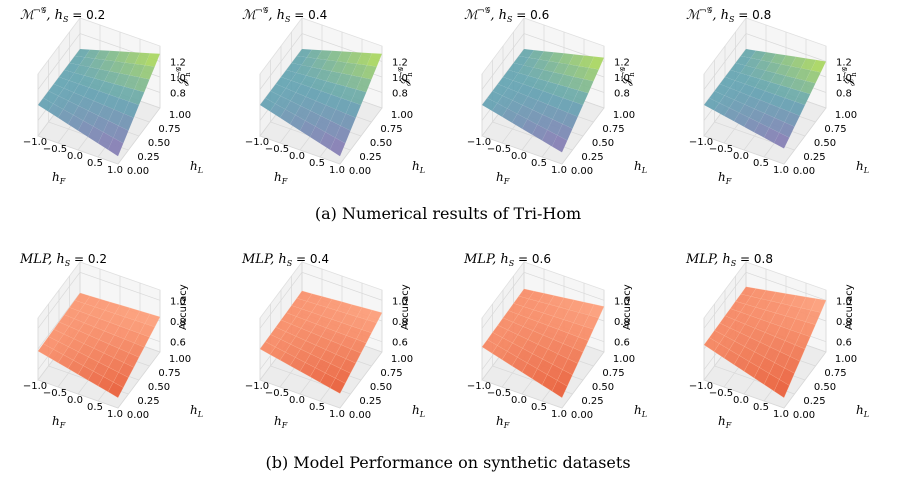 The image size is (897, 477). What do you see at coordinates (63, 260) in the screenshot?
I see `panel-title: MLP, hS = 0.2` at bounding box center [63, 260].